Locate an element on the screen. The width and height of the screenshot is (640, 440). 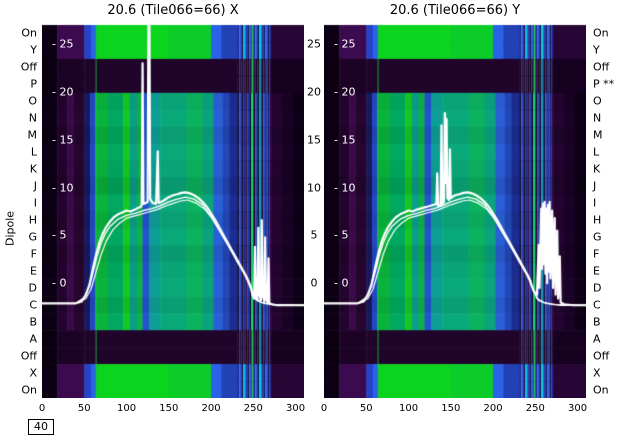
row-label-right: C is located at coordinates (597, 305).